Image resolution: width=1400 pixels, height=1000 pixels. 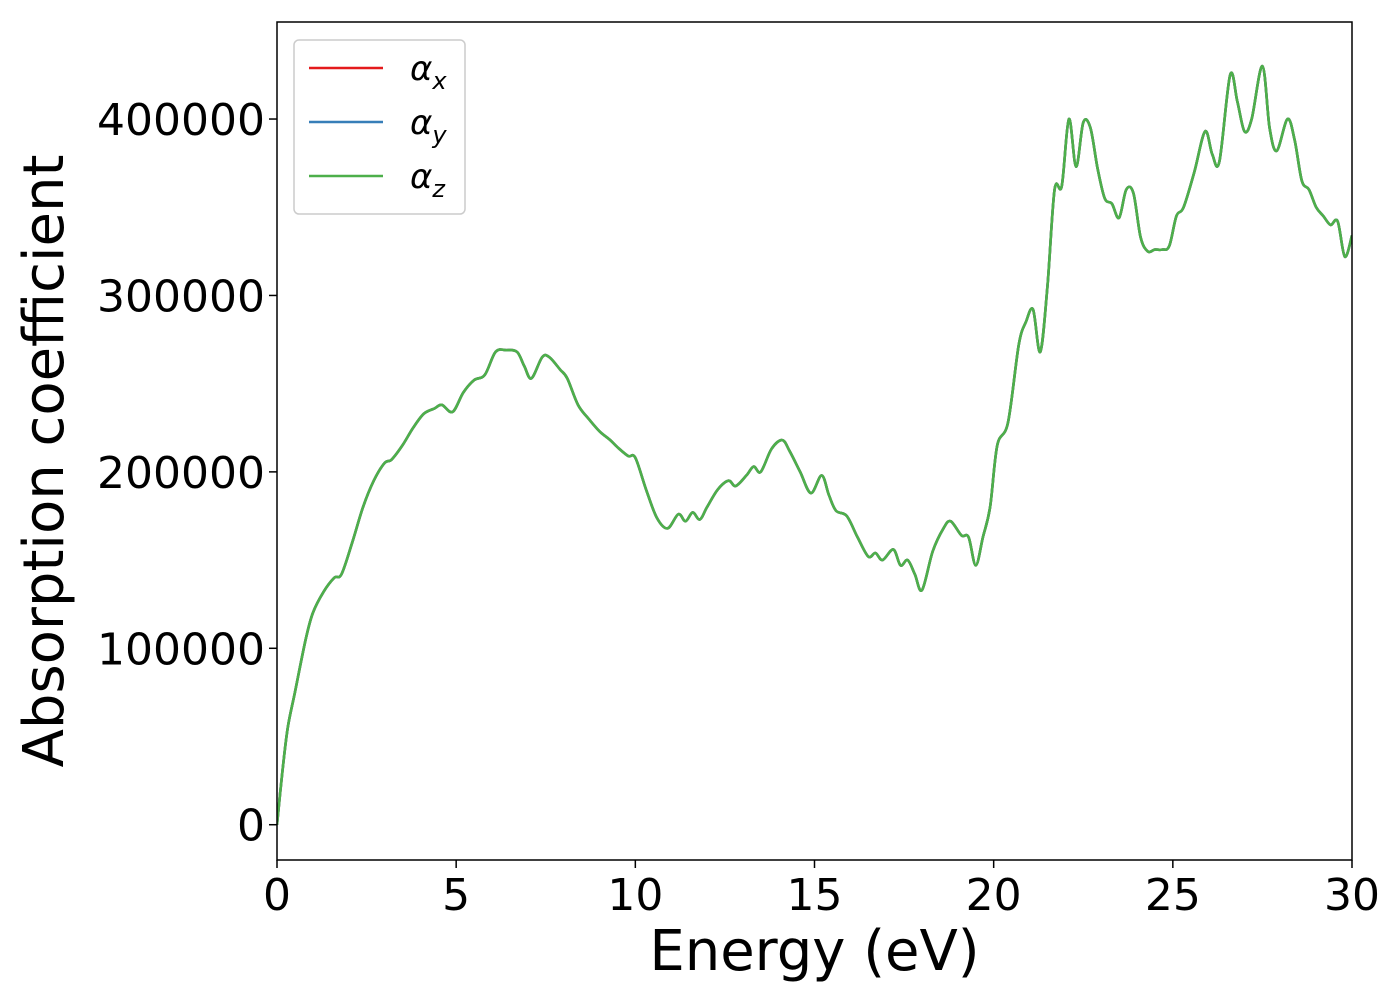 I want to click on legend-box, so click(x=379, y=127).